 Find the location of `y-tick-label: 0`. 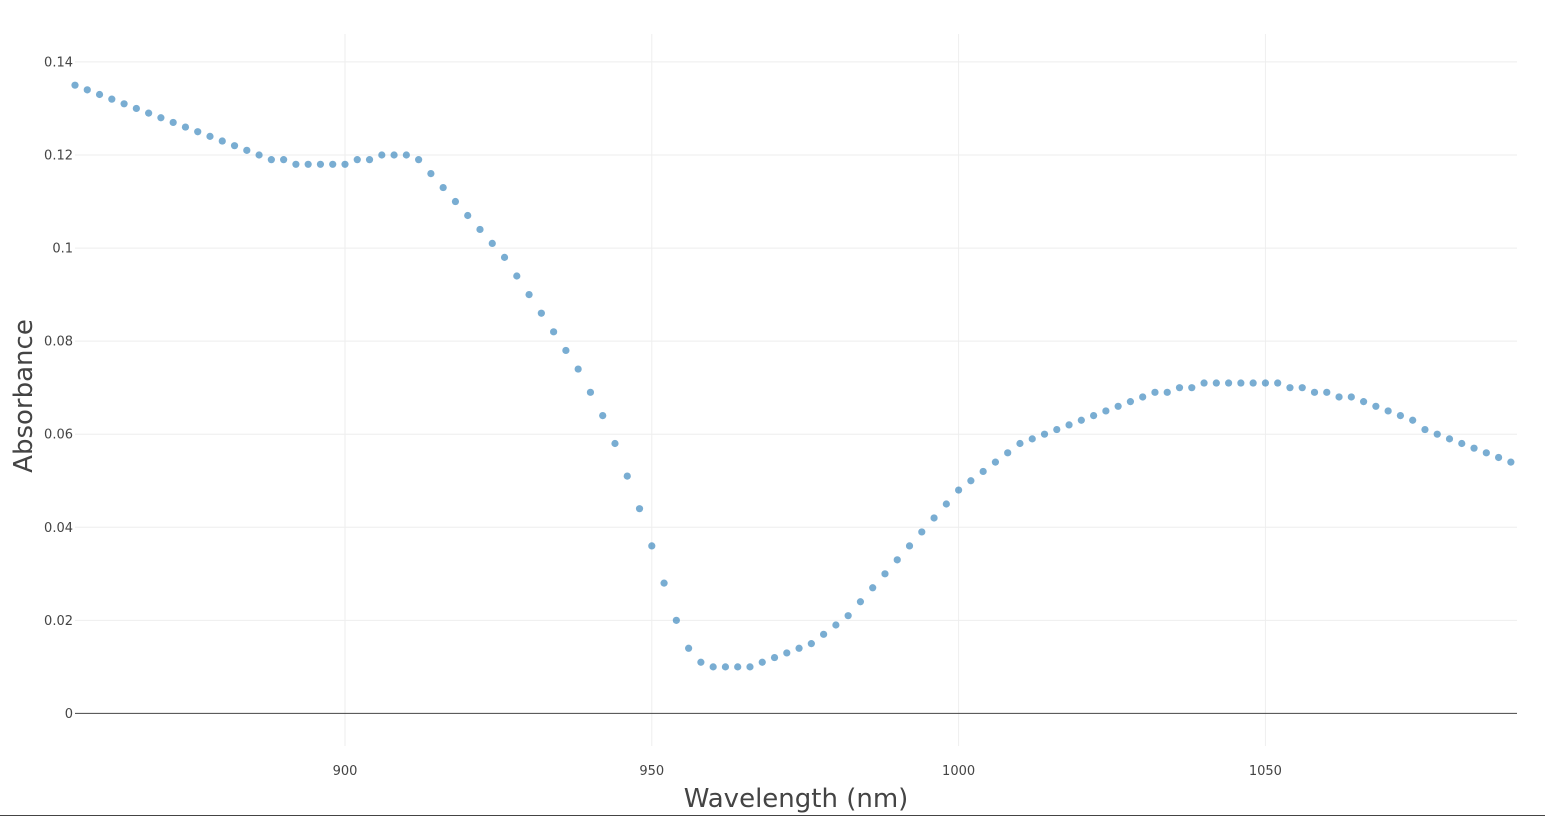

y-tick-label: 0 is located at coordinates (69, 714).